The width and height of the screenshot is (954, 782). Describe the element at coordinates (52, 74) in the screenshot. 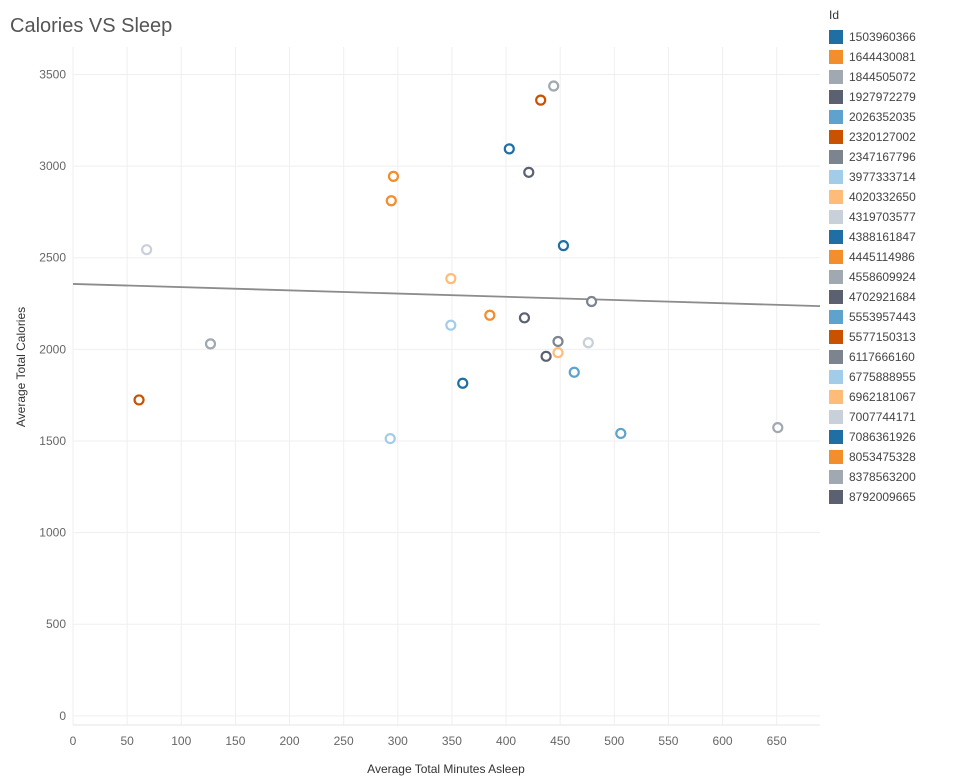

I see `y-tick-label: 3500` at that location.